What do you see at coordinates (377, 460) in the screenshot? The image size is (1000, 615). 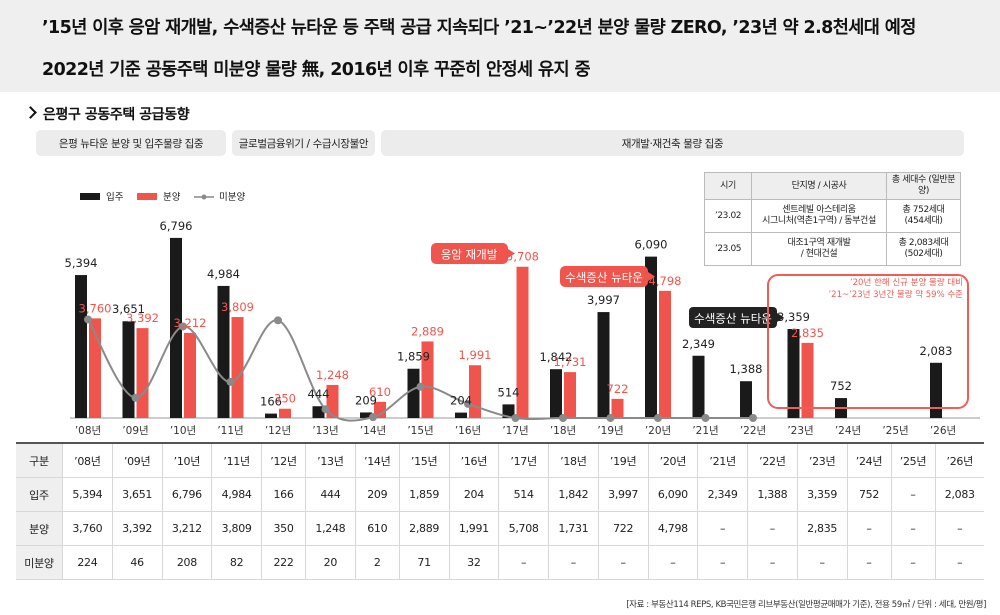 I see `table-header-cell: ’14년` at bounding box center [377, 460].